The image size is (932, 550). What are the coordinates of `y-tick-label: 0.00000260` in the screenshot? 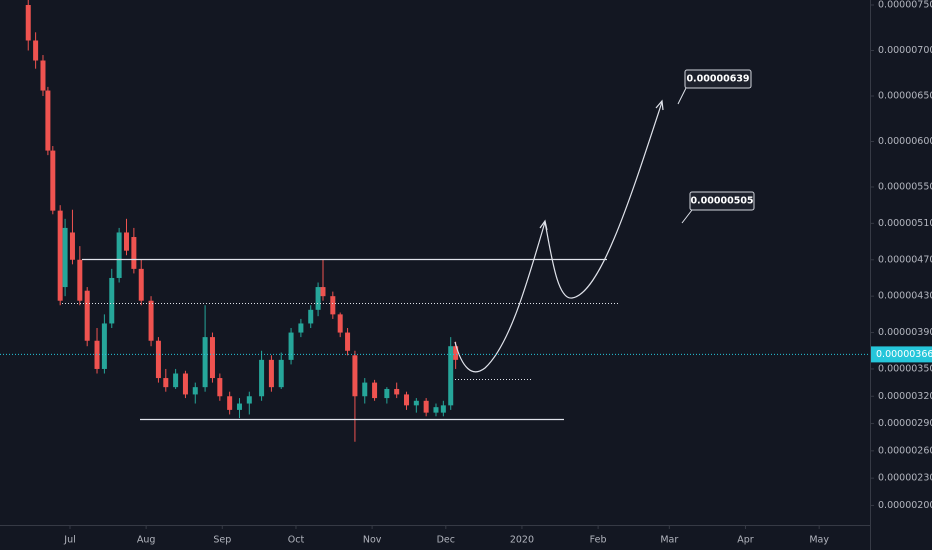 It's located at (905, 450).